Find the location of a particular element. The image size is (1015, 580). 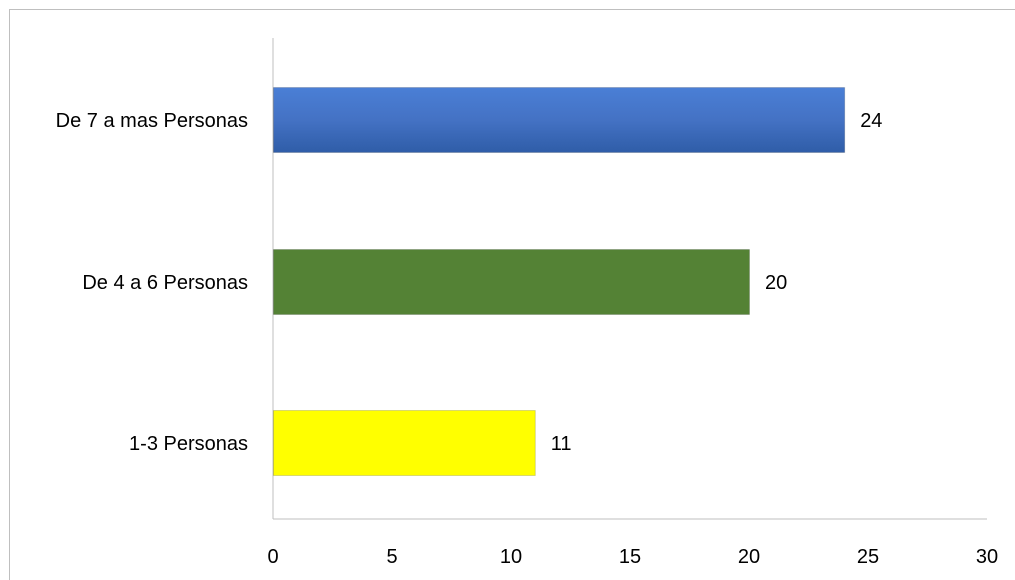

x-tick-label: 10 is located at coordinates (511, 557).